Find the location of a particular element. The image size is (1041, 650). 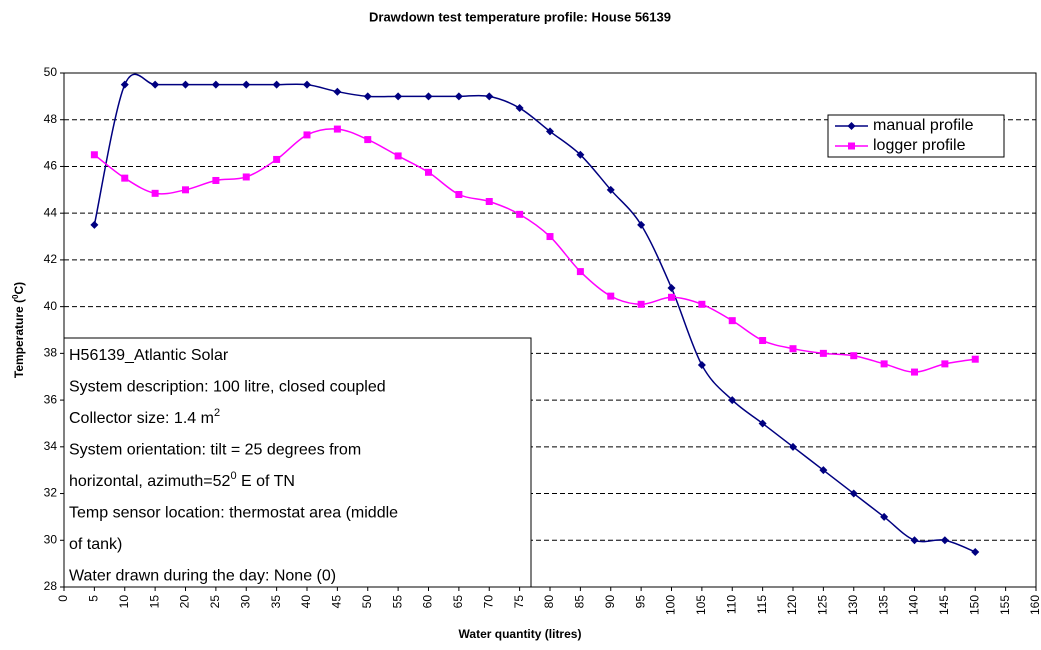

y-axis-label: Temperature (0C) is located at coordinates (19, 330).